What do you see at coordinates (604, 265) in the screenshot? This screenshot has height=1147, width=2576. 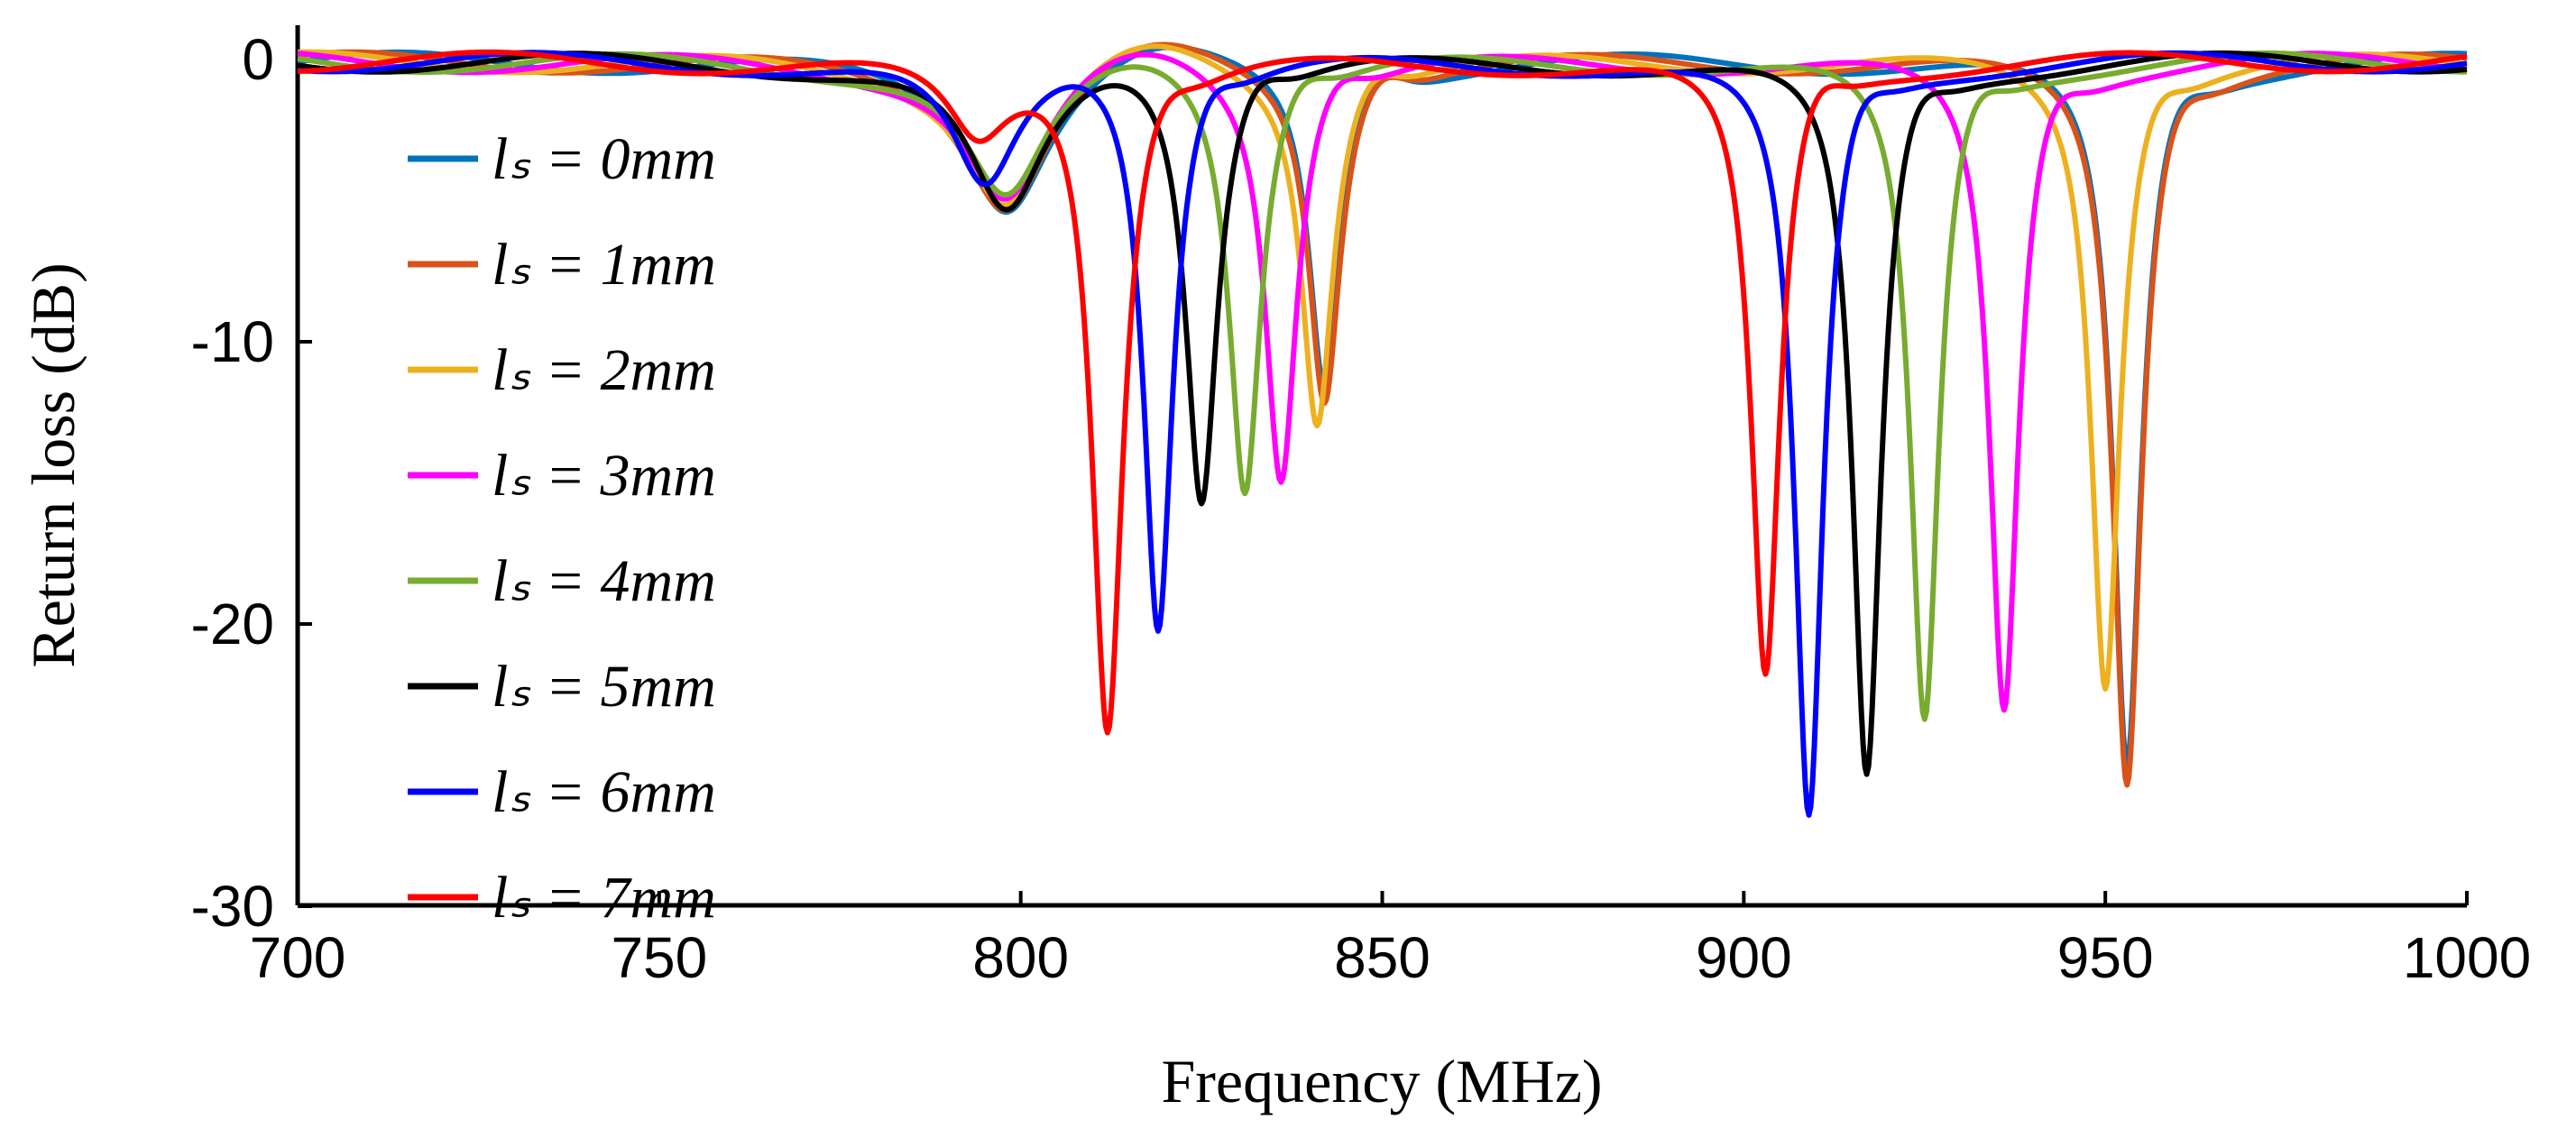 I see `legend-label-1: lₛ = 1mm` at bounding box center [604, 265].